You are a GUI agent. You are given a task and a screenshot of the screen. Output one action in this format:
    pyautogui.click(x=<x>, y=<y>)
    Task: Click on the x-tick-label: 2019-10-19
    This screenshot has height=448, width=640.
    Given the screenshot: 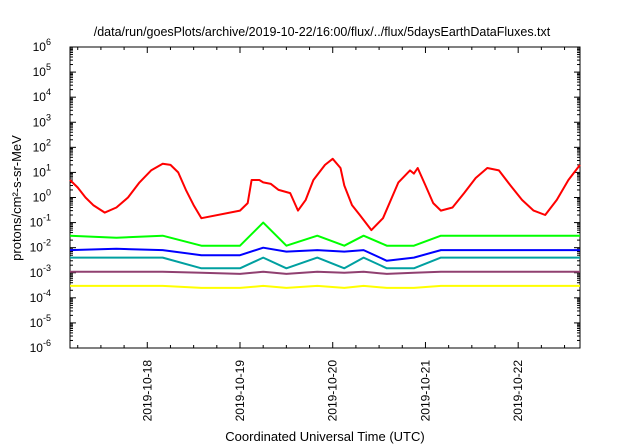 What is the action you would take?
    pyautogui.click(x=240, y=391)
    